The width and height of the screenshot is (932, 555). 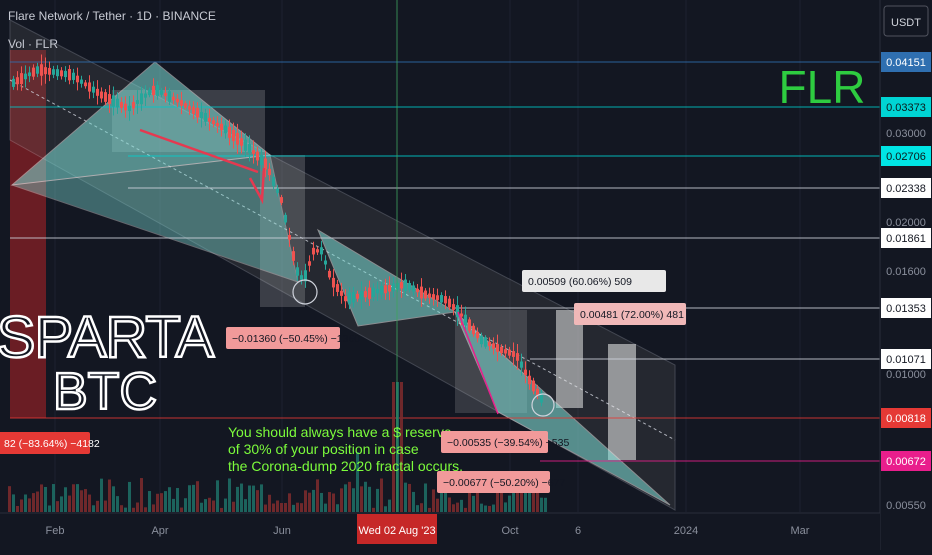 I want to click on measure-label: −0.00677 (−50.20%) −677, so click(x=501, y=482).